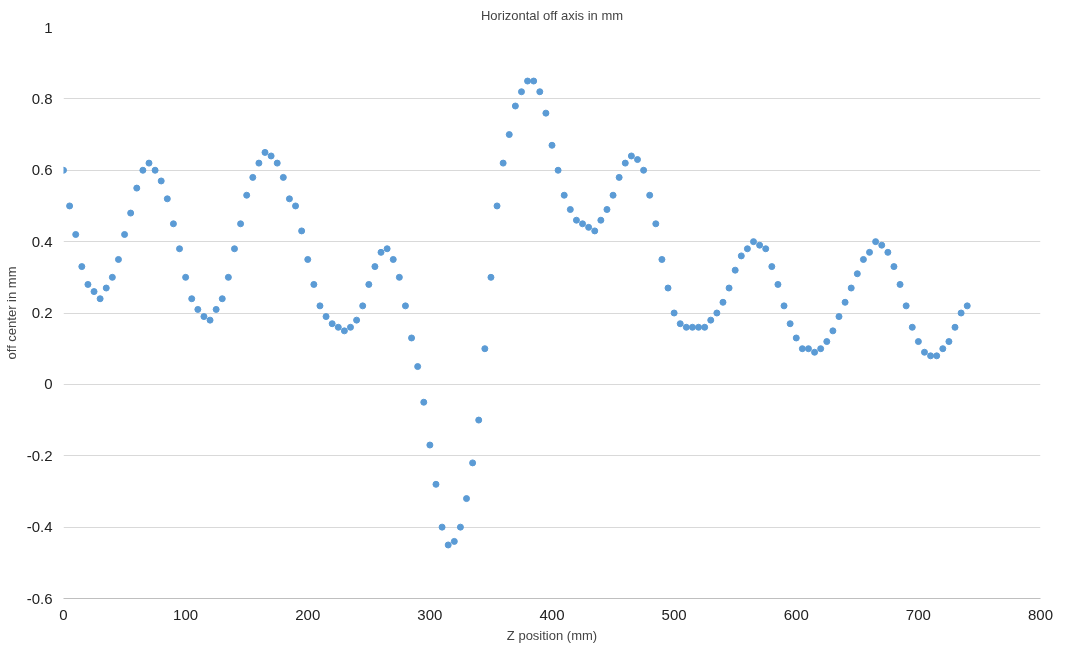  Describe the element at coordinates (918, 614) in the screenshot. I see `x-tick-label: 700` at that location.